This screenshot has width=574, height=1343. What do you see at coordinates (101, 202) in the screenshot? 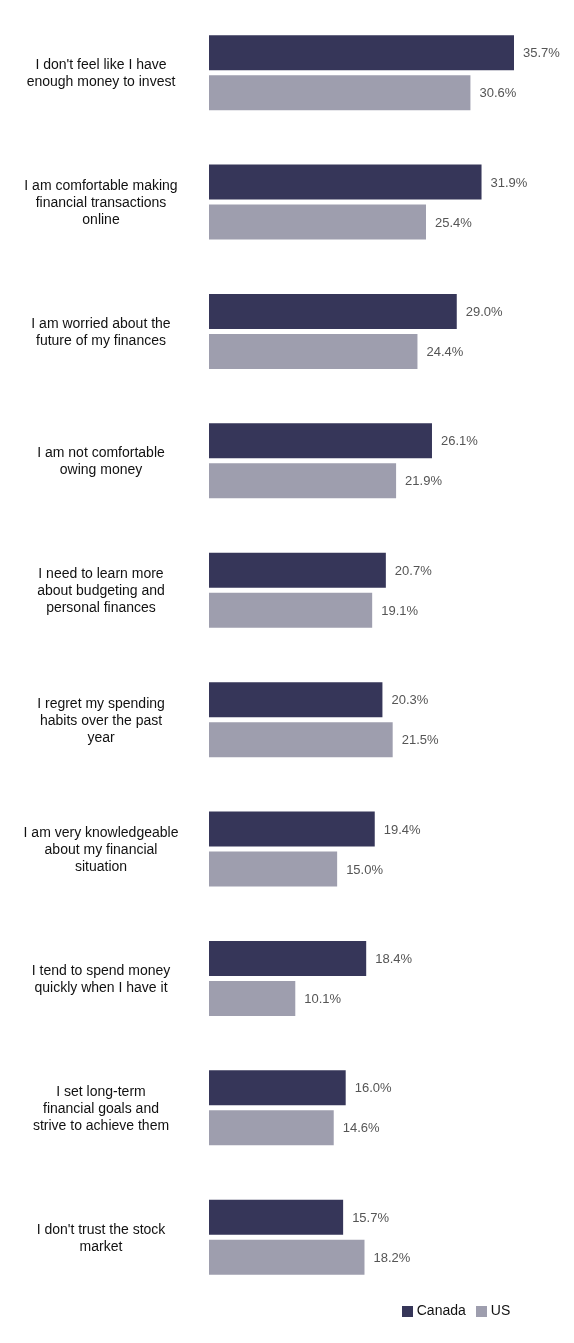
I see `y-tick-label: I am comfortable making financial transactions online` at bounding box center [101, 202].